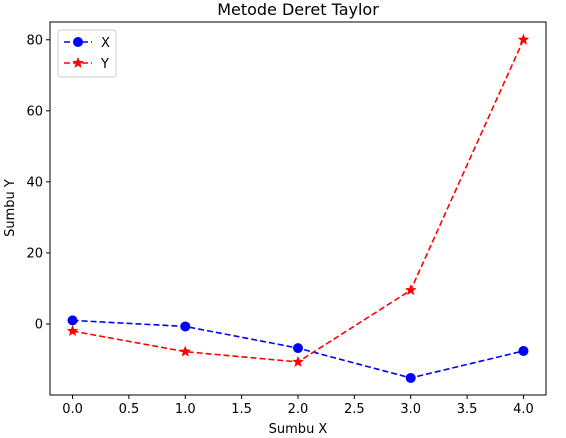 This screenshot has width=566, height=438. I want to click on x-tick-label: 4.0, so click(523, 409).